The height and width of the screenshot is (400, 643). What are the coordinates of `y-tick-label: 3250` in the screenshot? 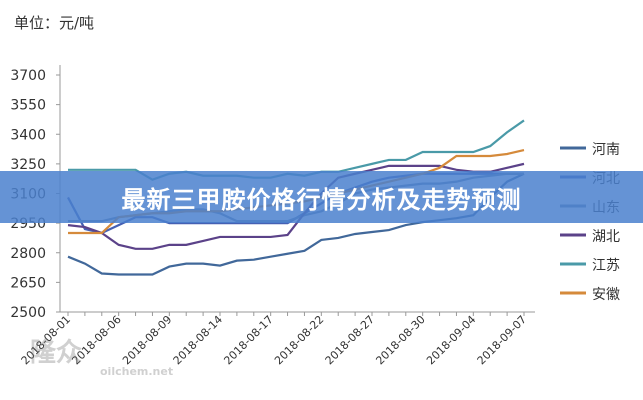 It's located at (28, 165).